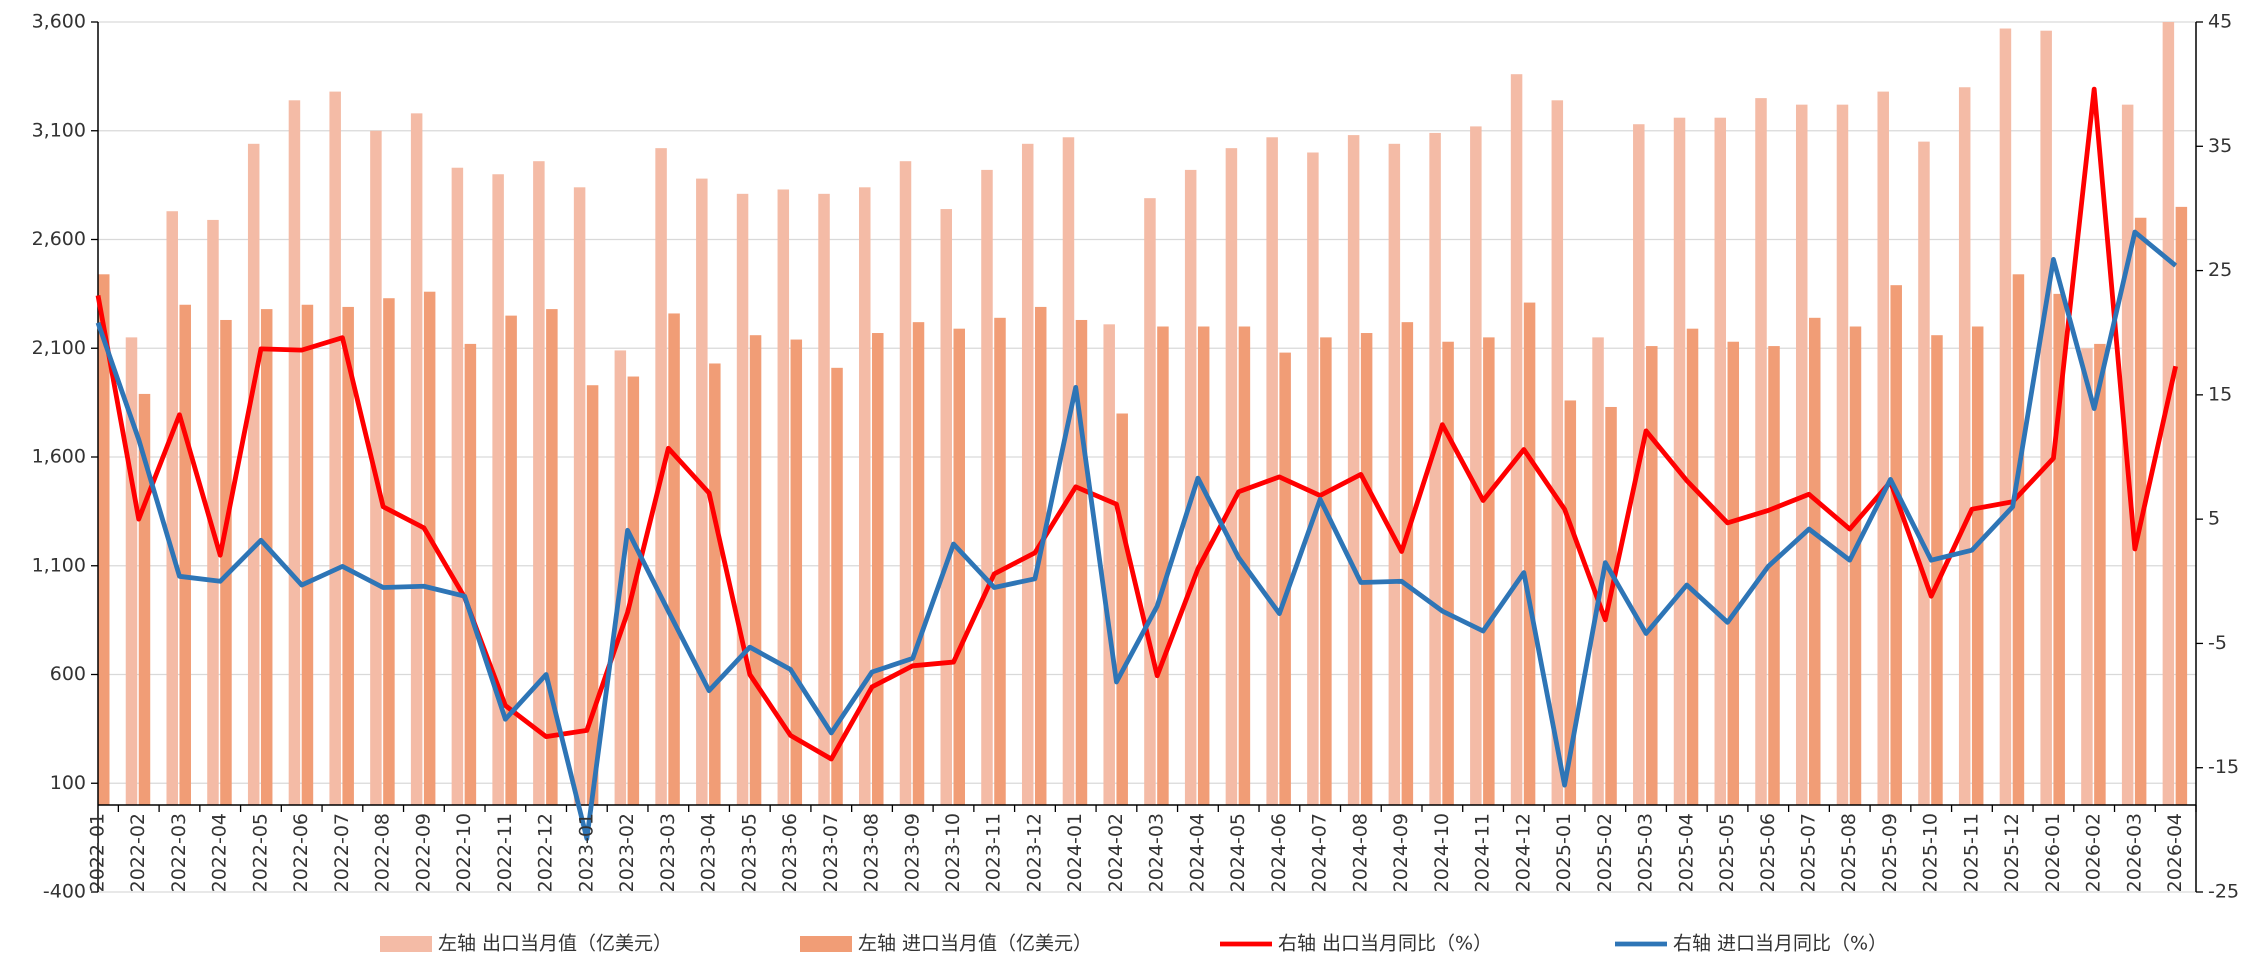 This screenshot has height=956, width=2260. What do you see at coordinates (59, 130) in the screenshot?
I see `y-tick-label: 3,100` at bounding box center [59, 130].